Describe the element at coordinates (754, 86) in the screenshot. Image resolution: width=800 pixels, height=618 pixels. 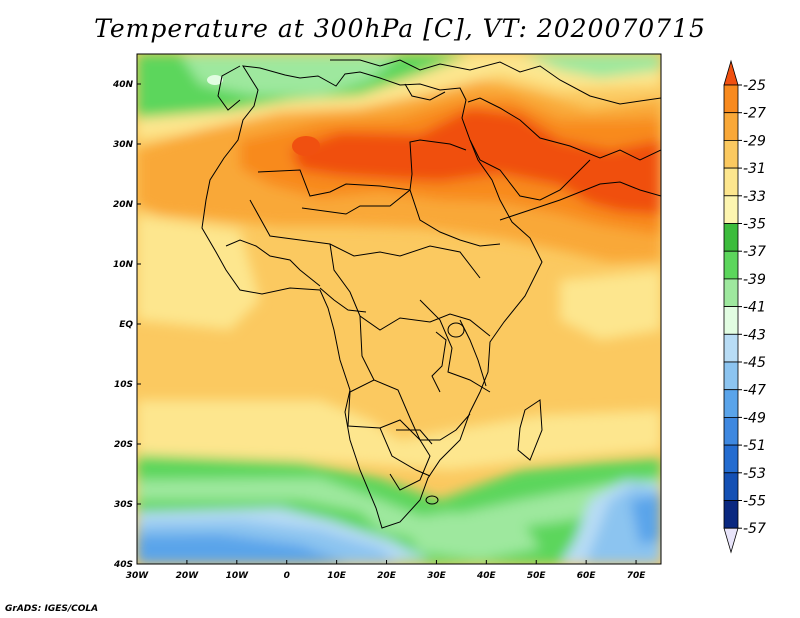
I see `colorbar-label: -25` at that location.